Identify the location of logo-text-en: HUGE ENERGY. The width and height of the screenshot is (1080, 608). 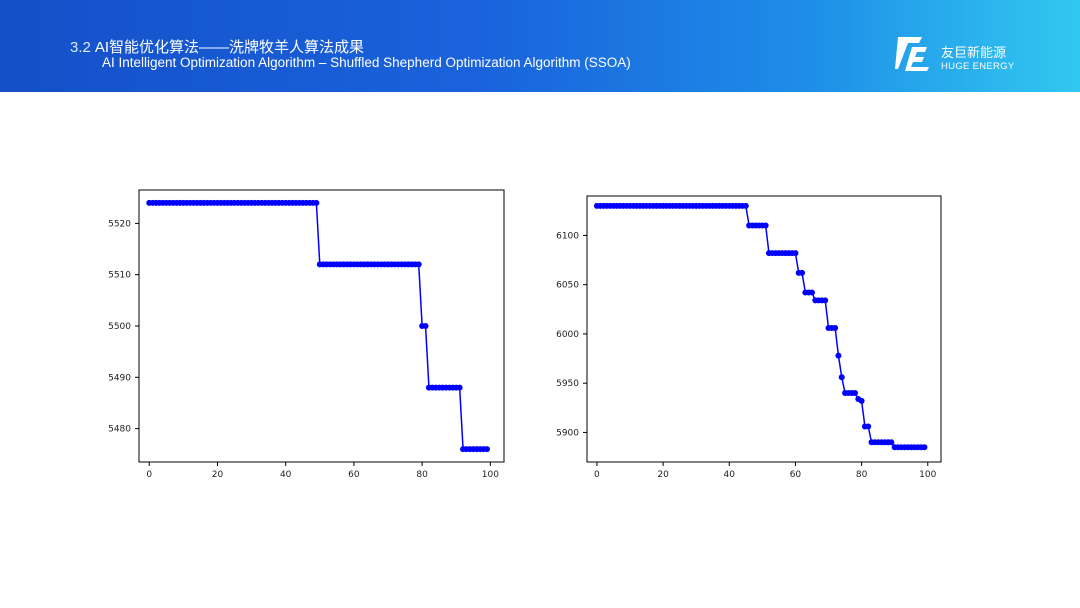
(978, 66).